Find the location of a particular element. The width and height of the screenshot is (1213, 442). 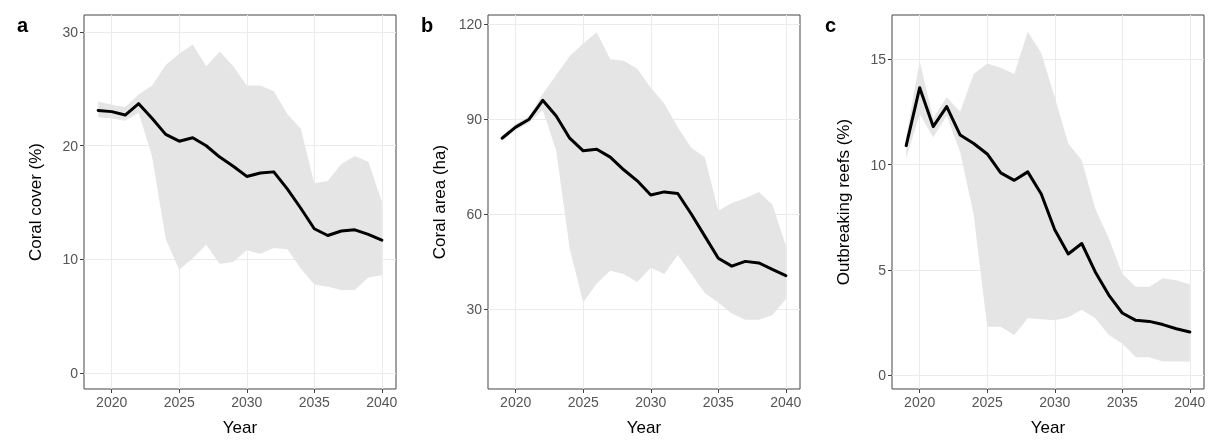

y-axis-title: Outbreaking reefs (%) is located at coordinates (843, 202).